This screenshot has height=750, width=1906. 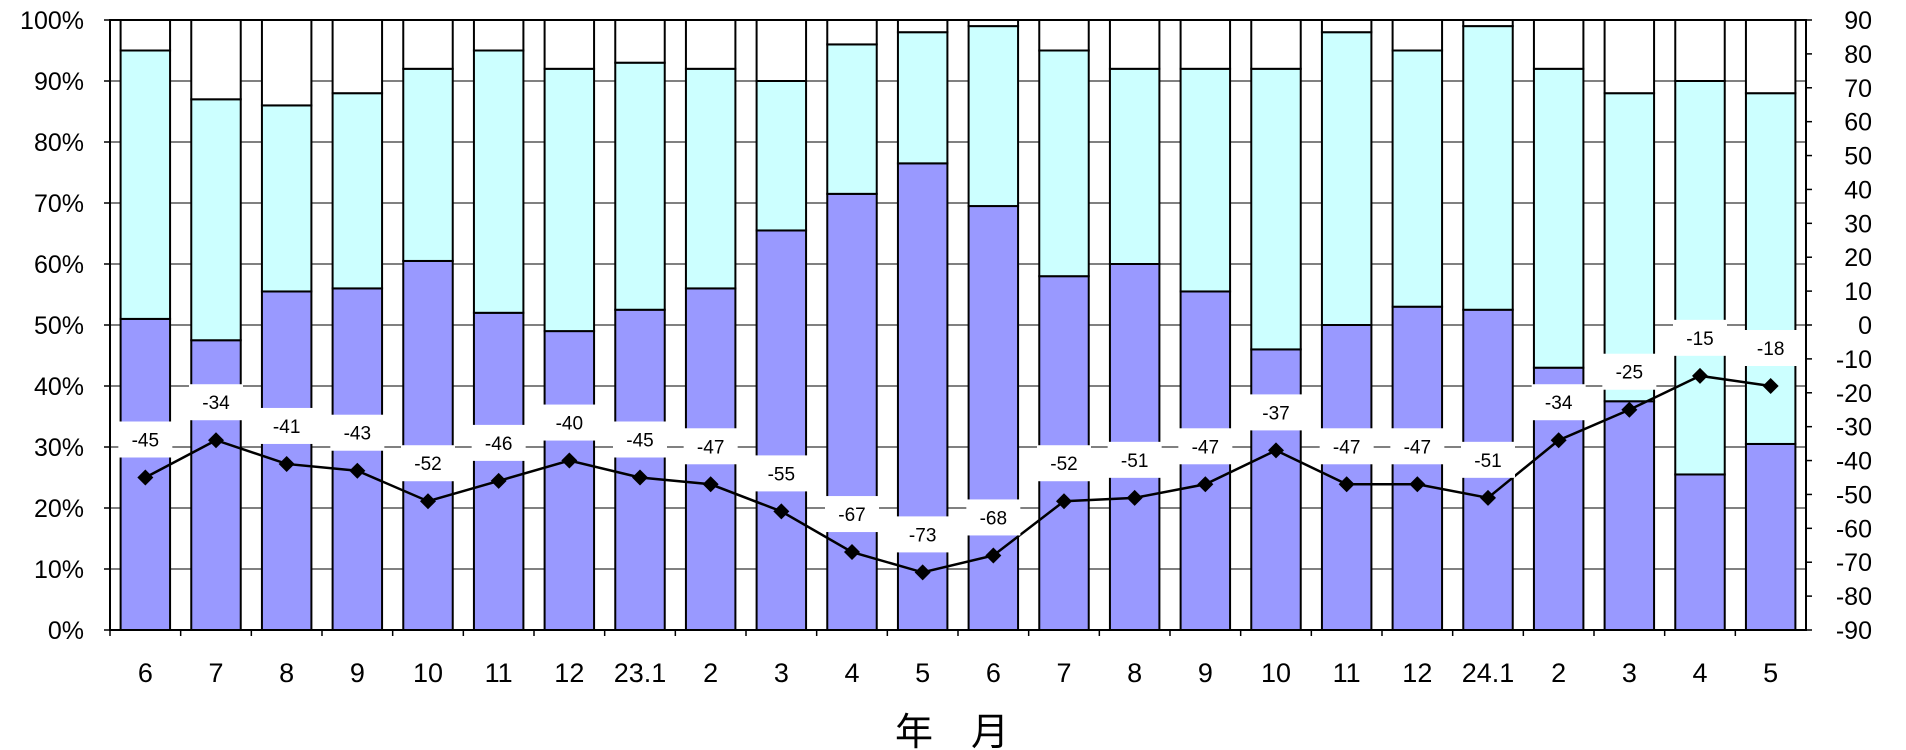 I want to click on right-axis-tick-label: -90, so click(x=1854, y=631).